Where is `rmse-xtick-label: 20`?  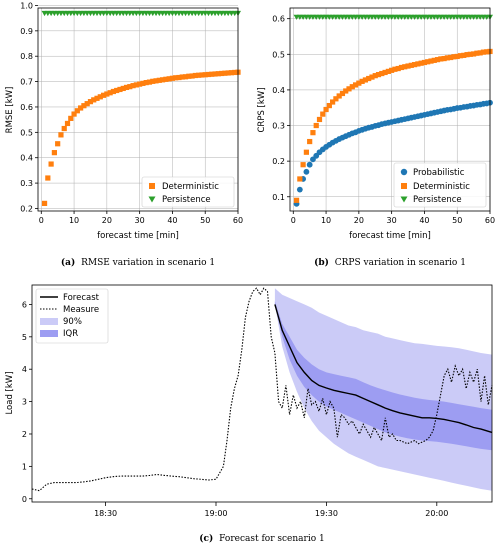
rmse-xtick-label: 20 is located at coordinates (107, 220).